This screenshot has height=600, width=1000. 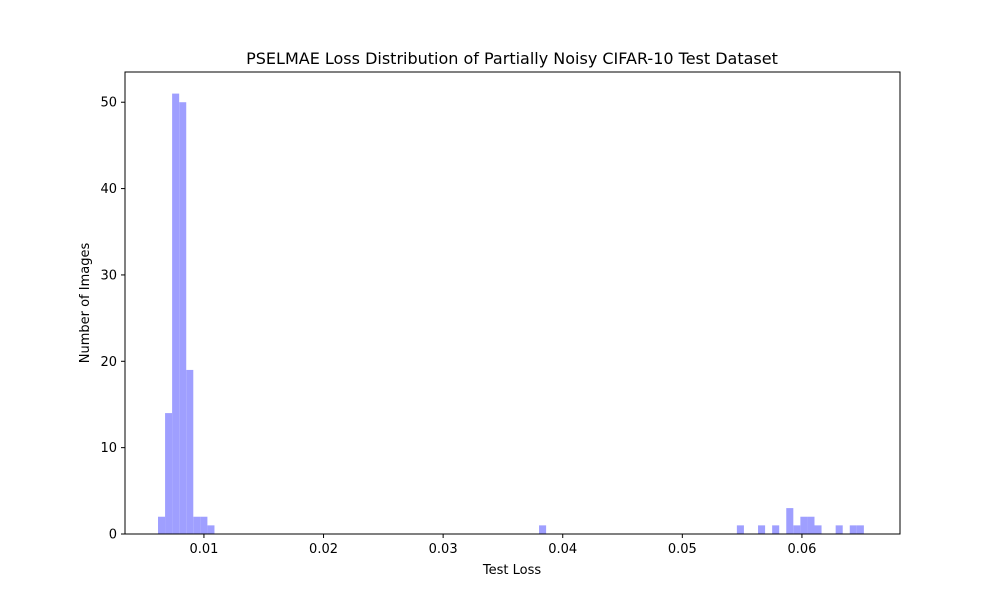 What do you see at coordinates (108, 275) in the screenshot?
I see `y-tick-label: 30` at bounding box center [108, 275].